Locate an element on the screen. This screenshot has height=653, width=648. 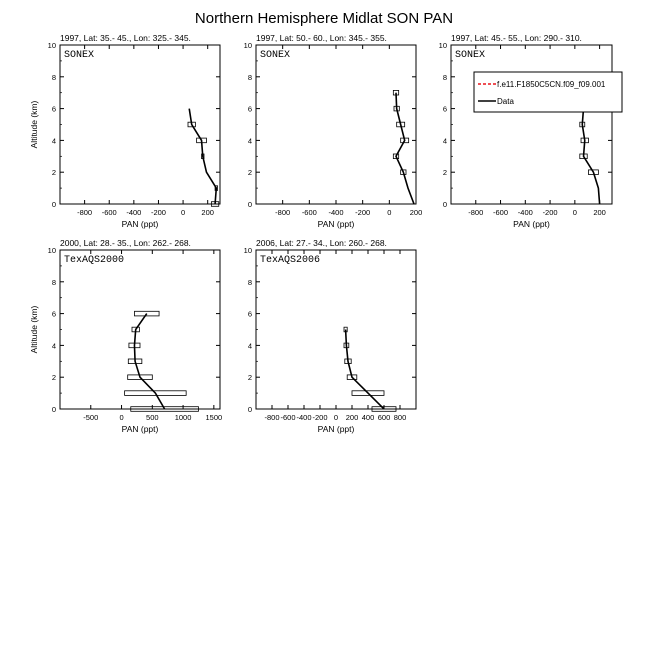
campaign-label: TexAQS2000 is located at coordinates (94, 260).